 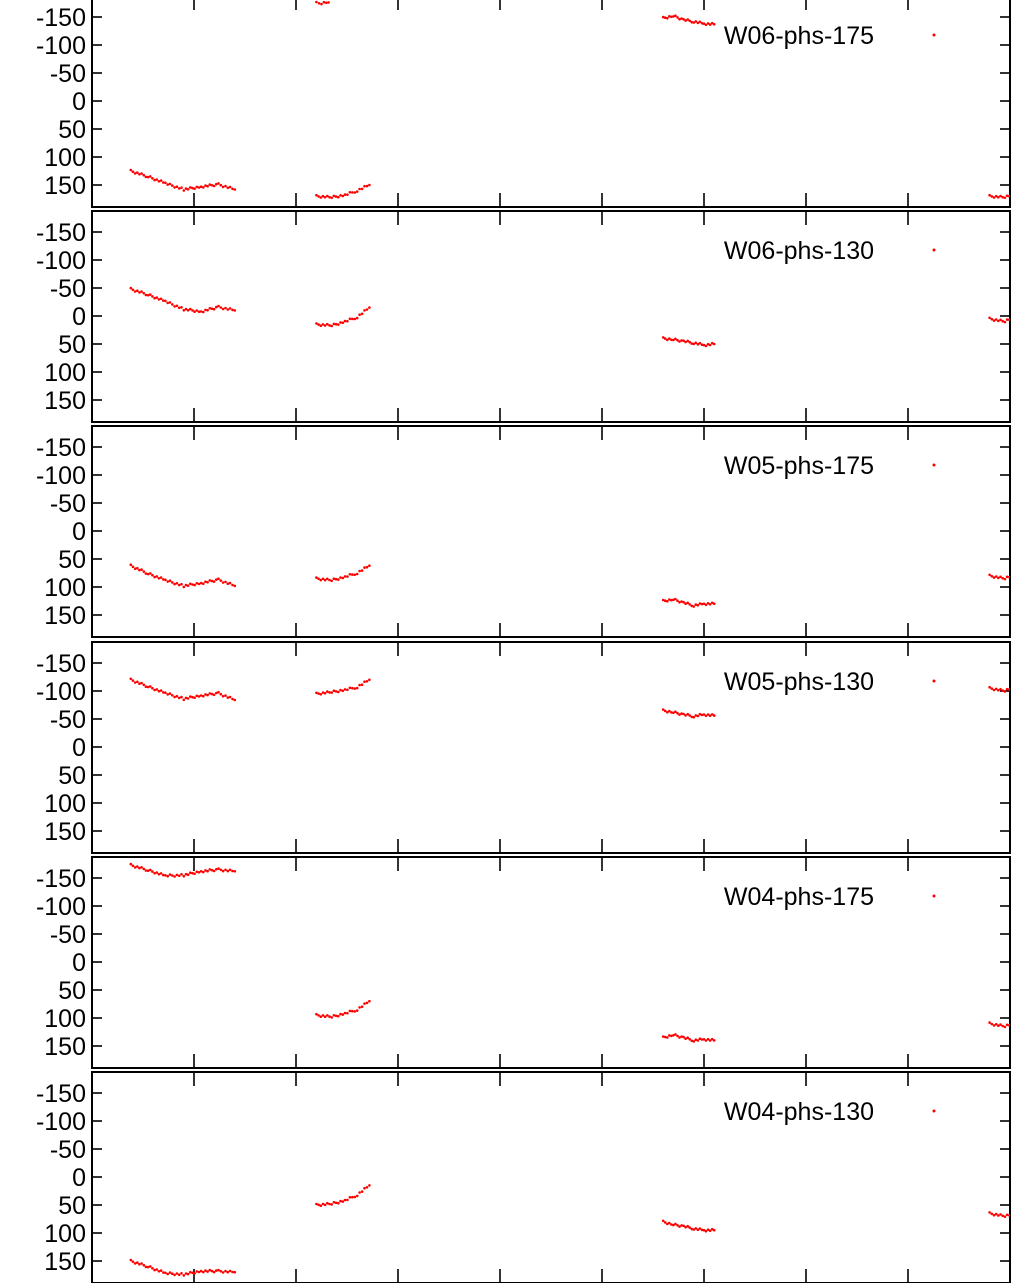 What do you see at coordinates (934, 681) in the screenshot?
I see `legend-marker` at bounding box center [934, 681].